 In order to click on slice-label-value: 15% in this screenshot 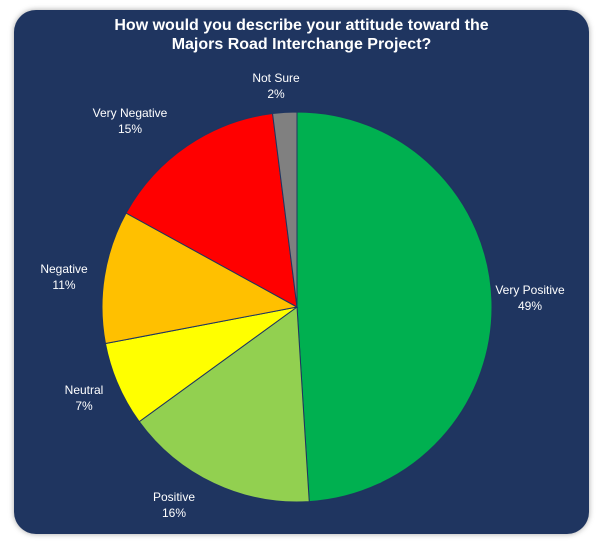, I will do `click(130, 129)`.